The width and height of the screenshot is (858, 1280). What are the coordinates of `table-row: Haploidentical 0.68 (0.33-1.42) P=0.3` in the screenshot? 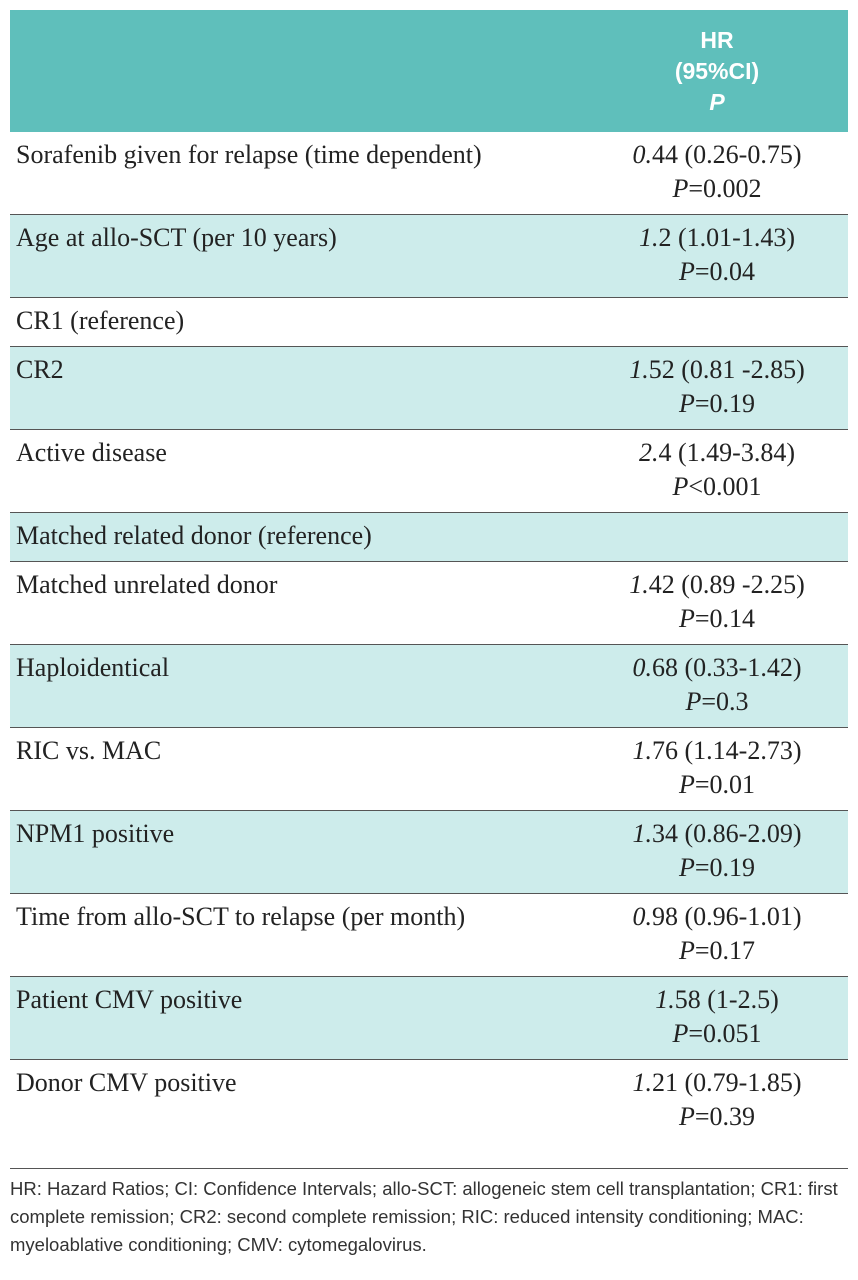 It's located at (429, 686).